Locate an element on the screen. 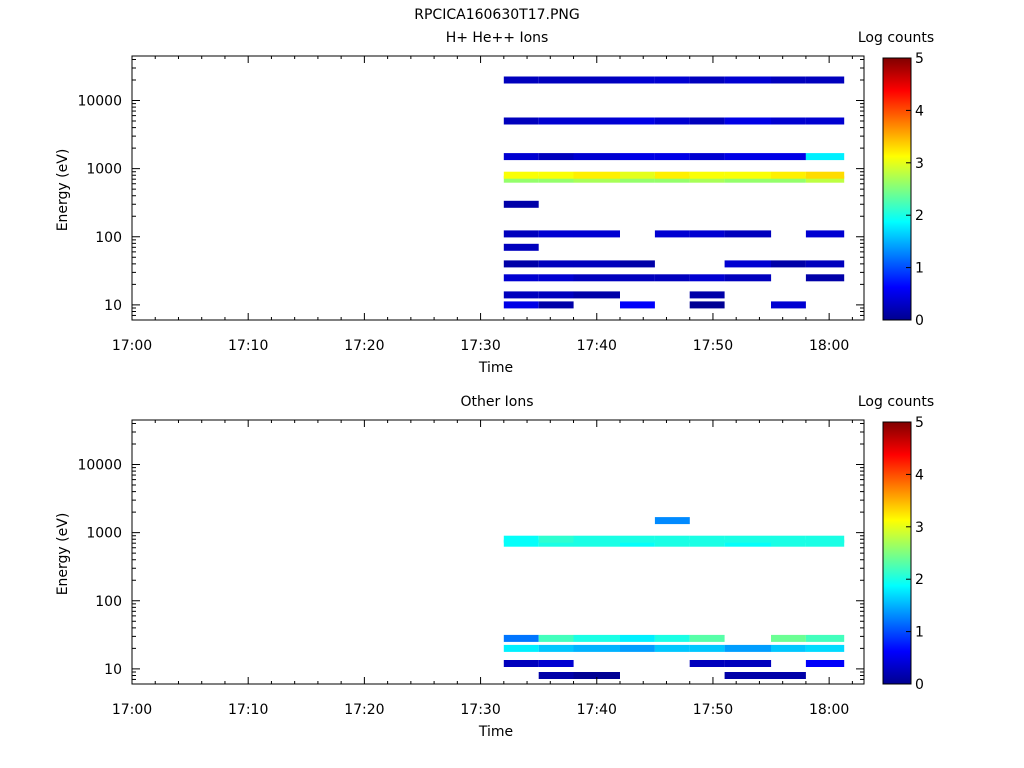 The height and width of the screenshot is (768, 1024). colorbar-tick-label: 4 is located at coordinates (919, 111).